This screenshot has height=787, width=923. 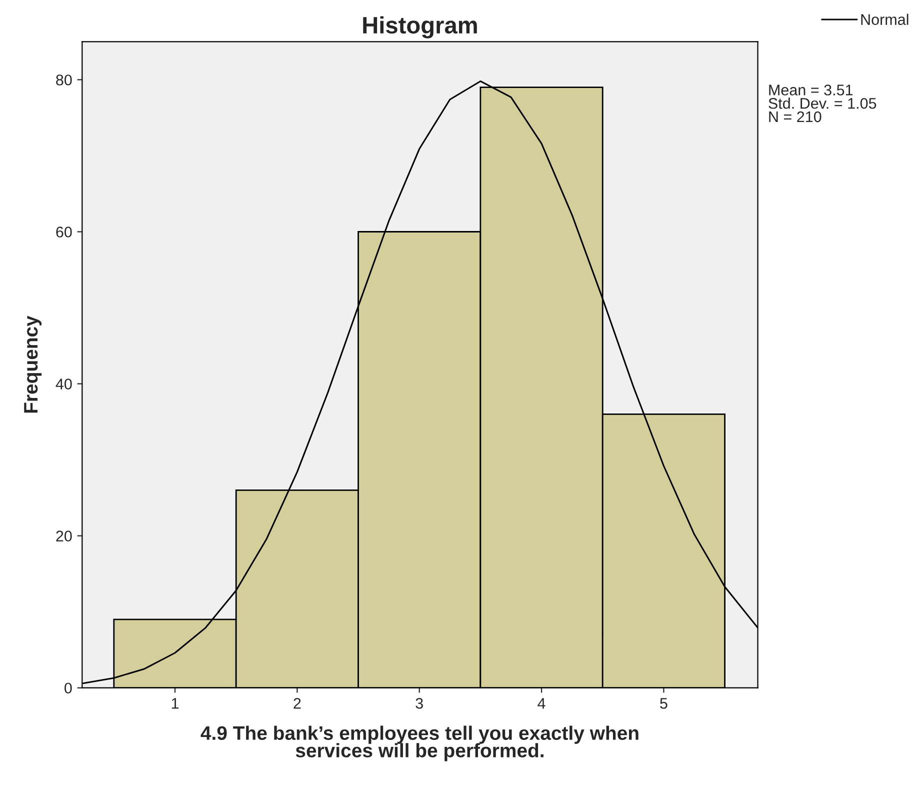 I want to click on y-tick-label: 40, so click(x=64, y=384).